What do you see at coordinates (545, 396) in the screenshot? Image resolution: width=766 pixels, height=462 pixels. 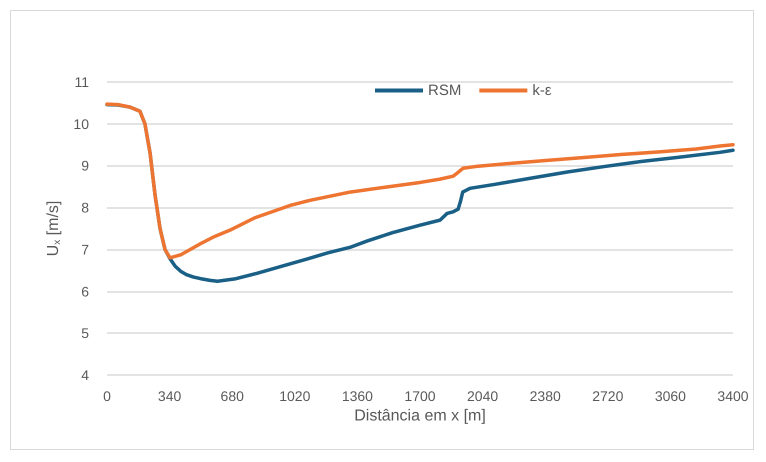 I see `x-tick-label: 2380` at bounding box center [545, 396].